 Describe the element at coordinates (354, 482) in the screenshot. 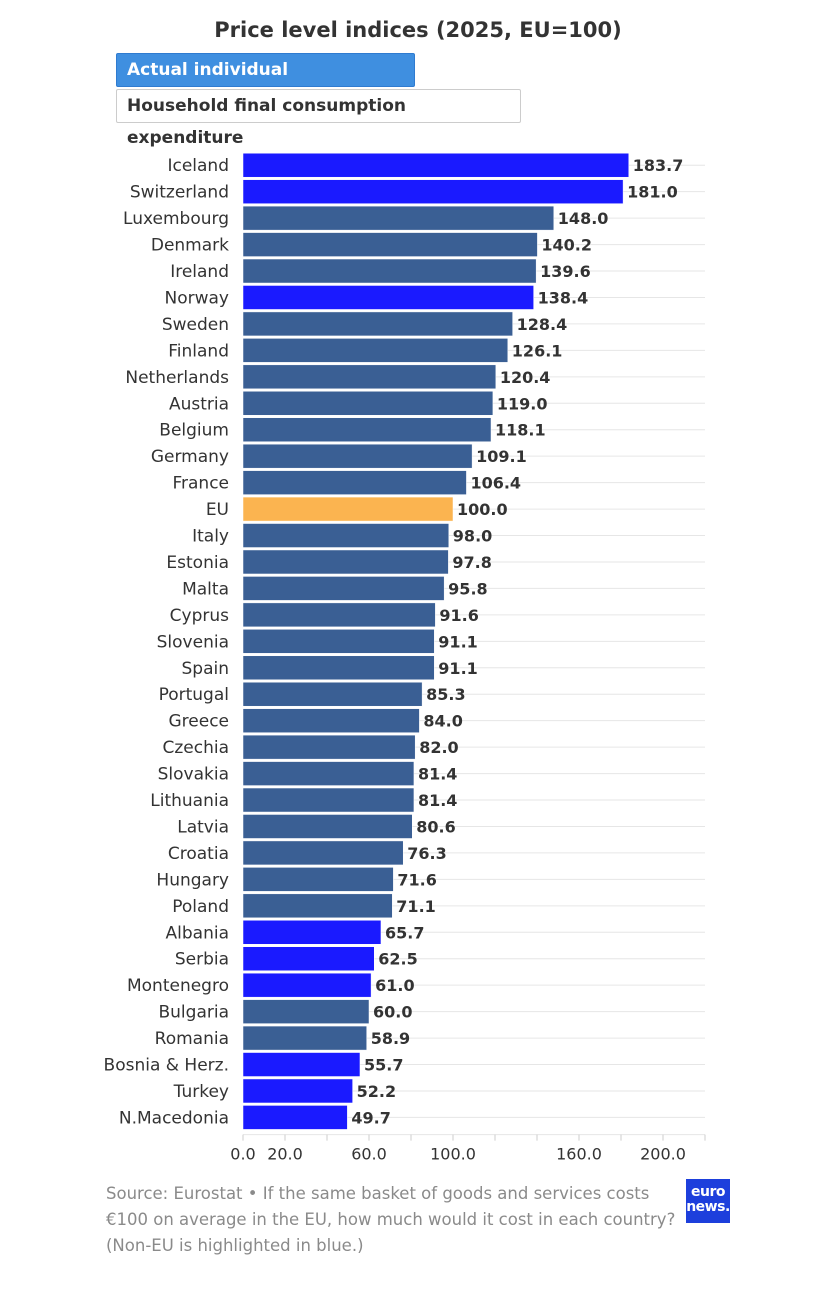

I see `bar-france` at that location.